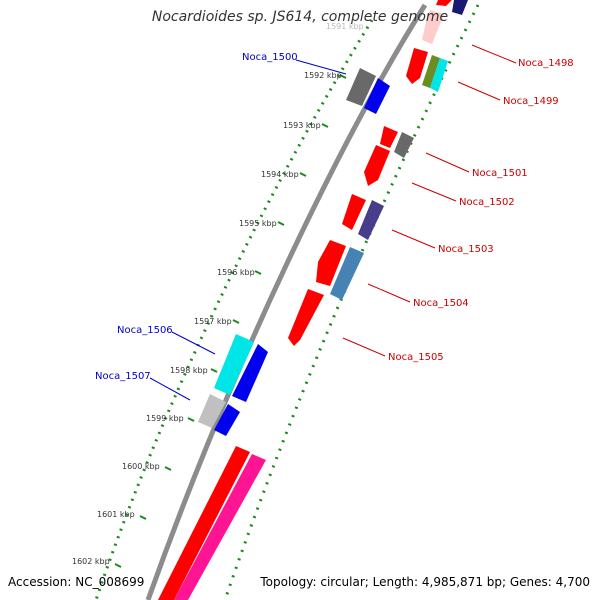  I want to click on accession-text: Accession: NC_008699, so click(76, 582).